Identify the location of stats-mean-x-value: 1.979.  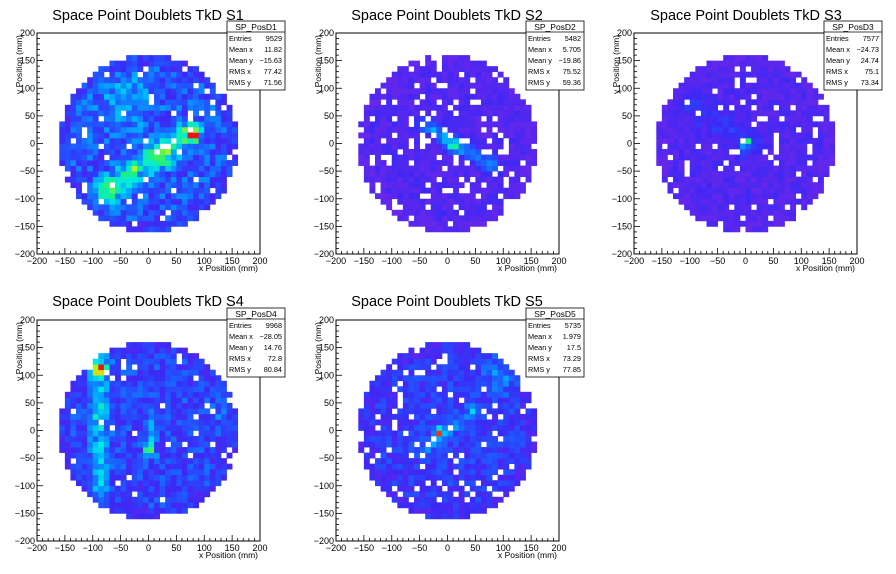
(572, 336).